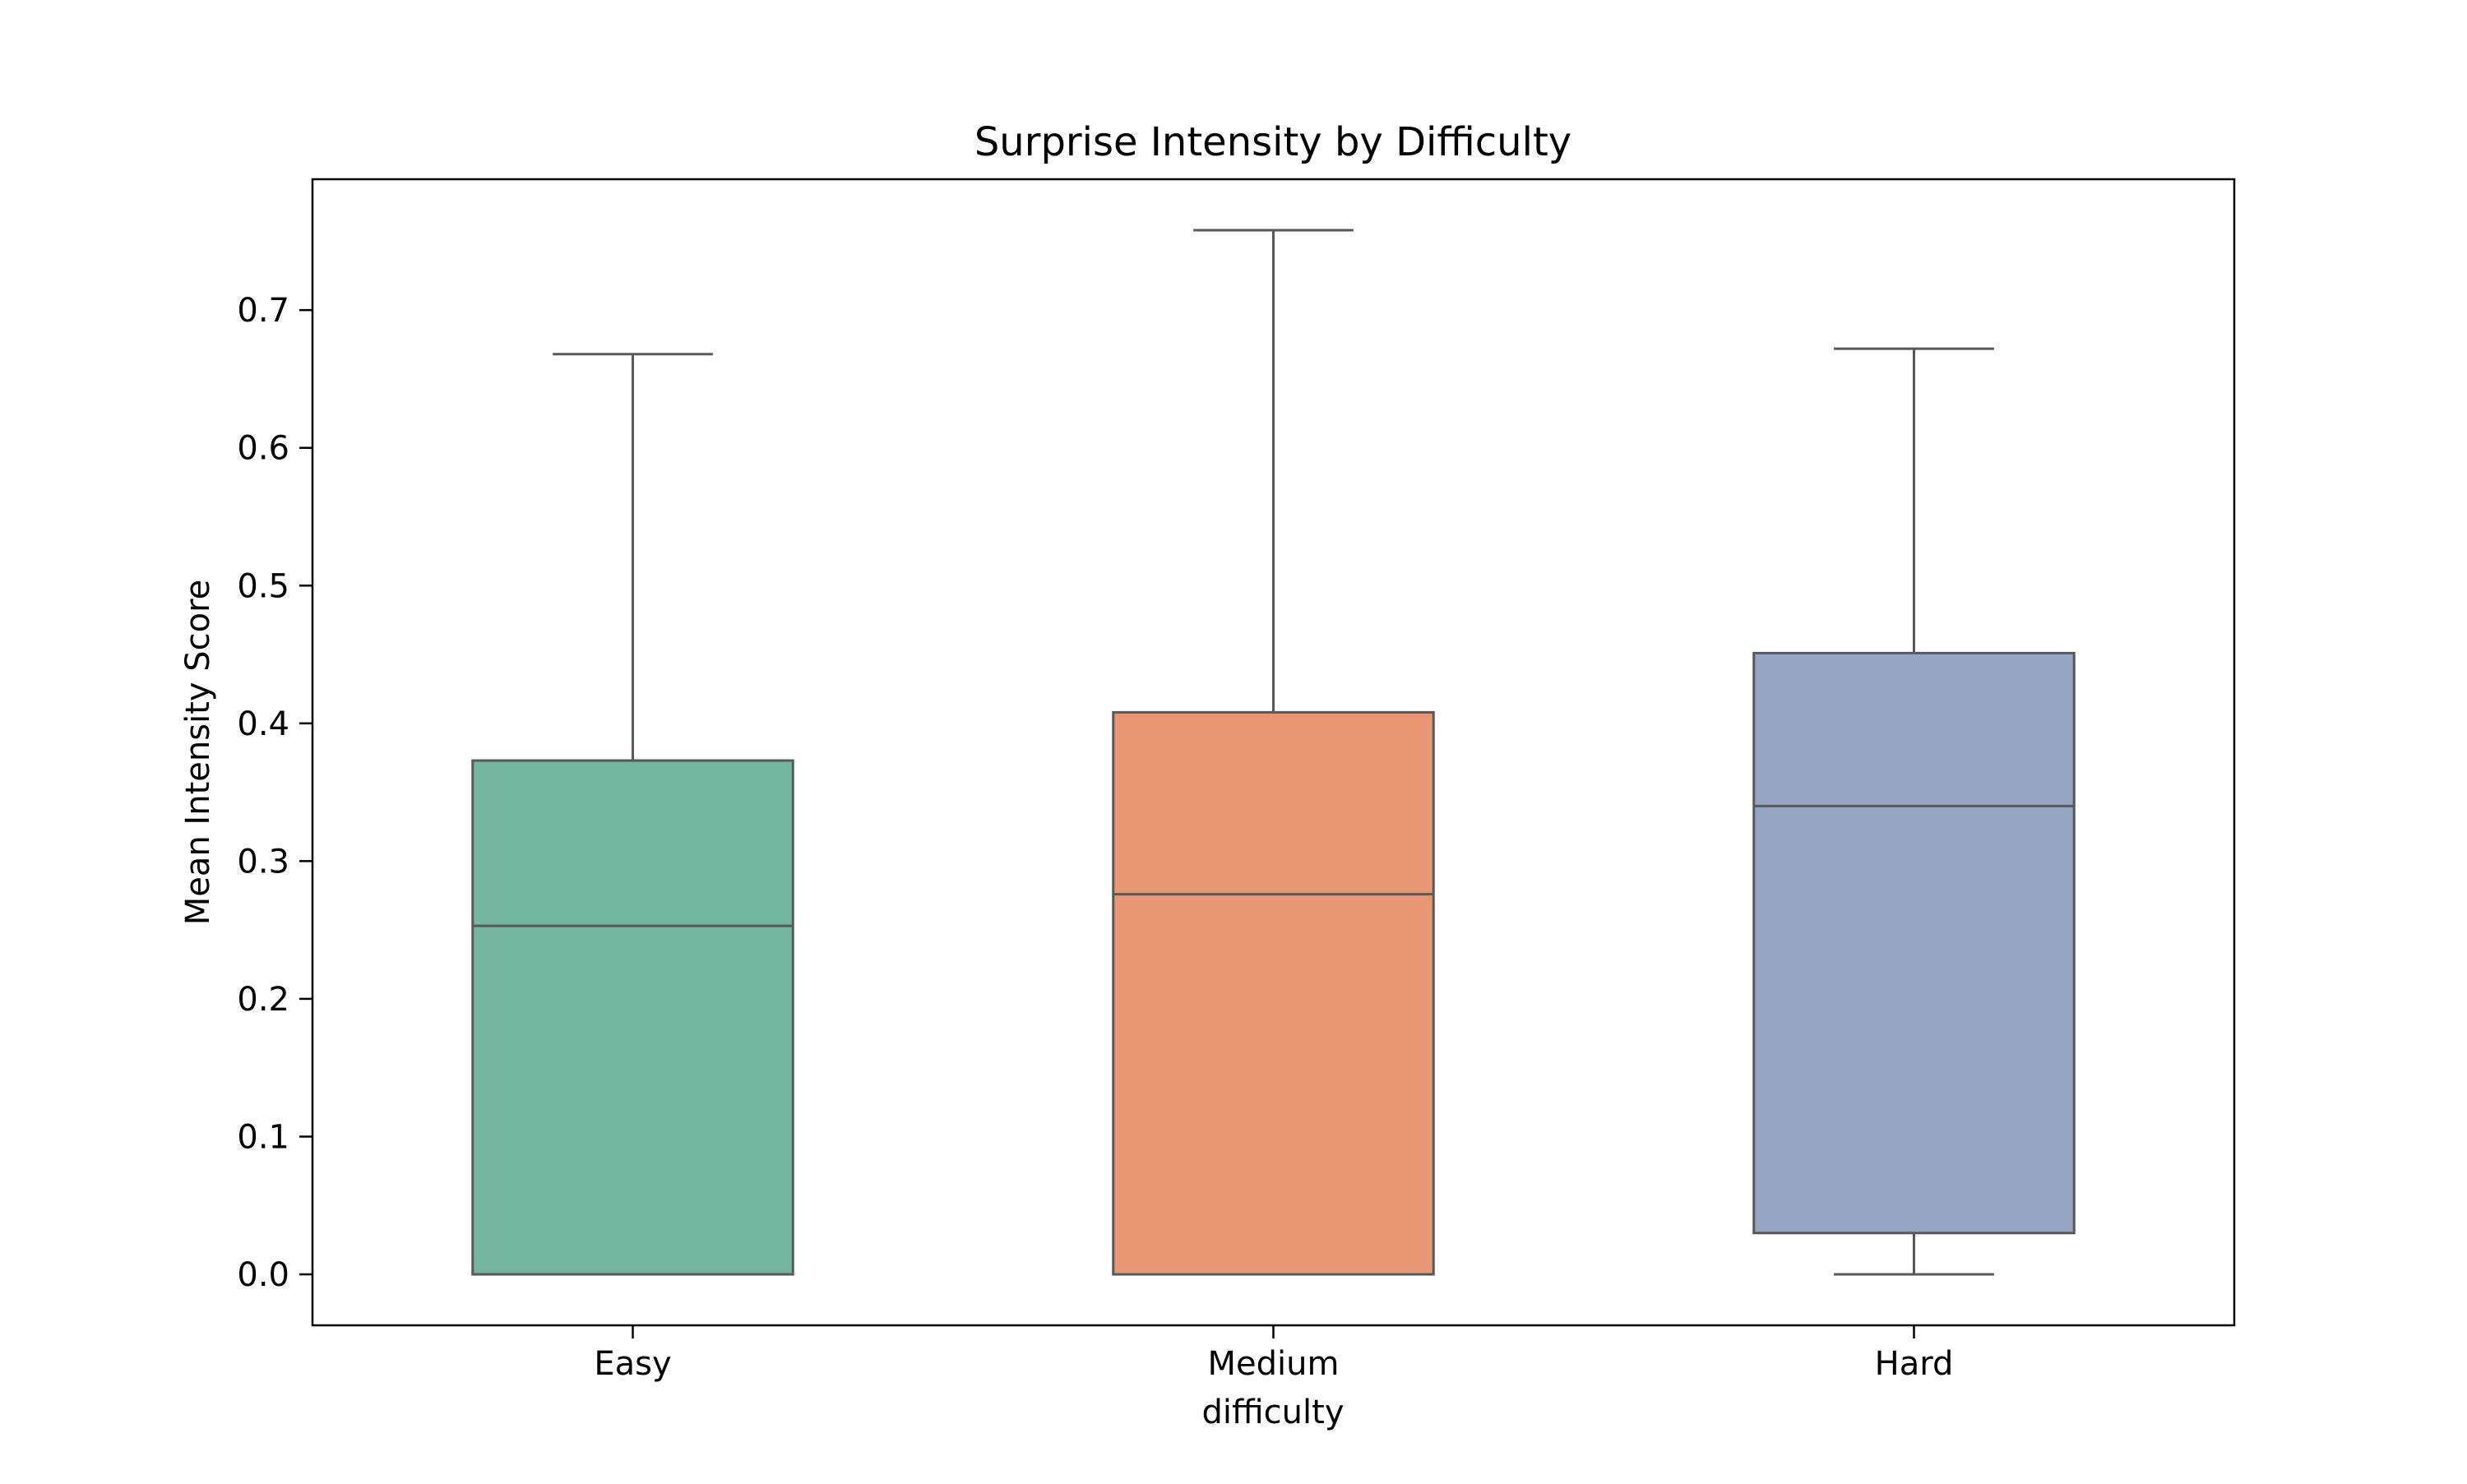  Describe the element at coordinates (263, 586) in the screenshot. I see `y-tick-label-5: 0.5` at that location.